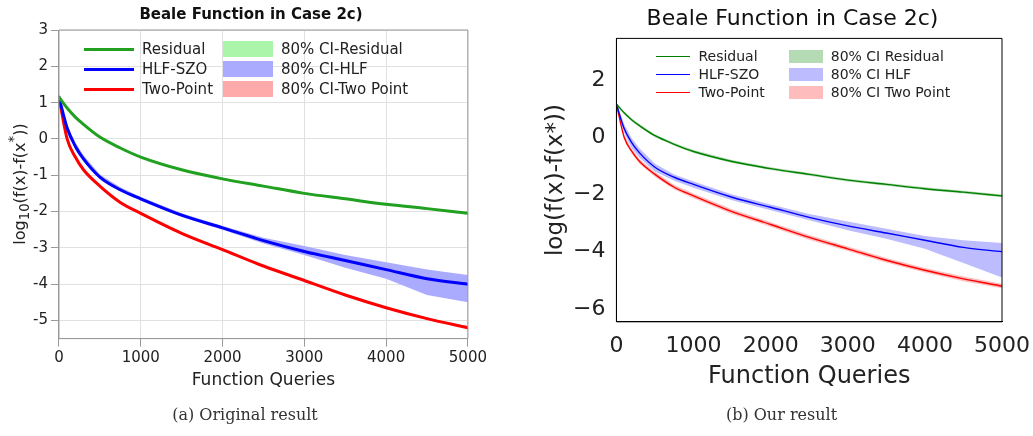  Describe the element at coordinates (342, 49) in the screenshot. I see `legend-label: 80% CI-Residual` at that location.